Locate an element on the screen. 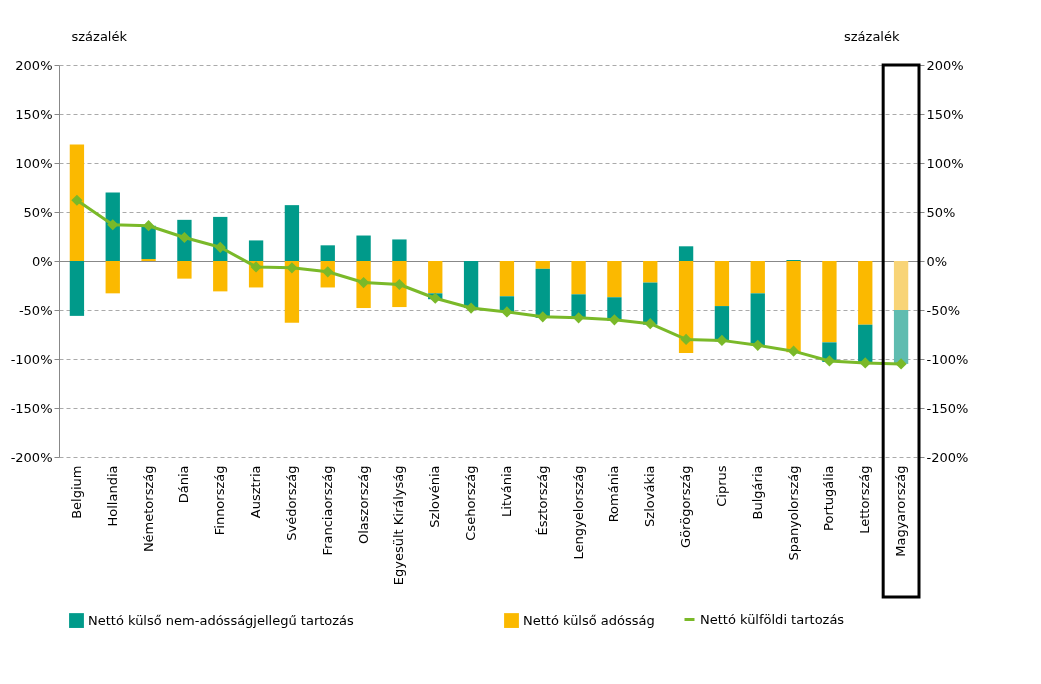  y-tick-label: 200% is located at coordinates (34, 65).